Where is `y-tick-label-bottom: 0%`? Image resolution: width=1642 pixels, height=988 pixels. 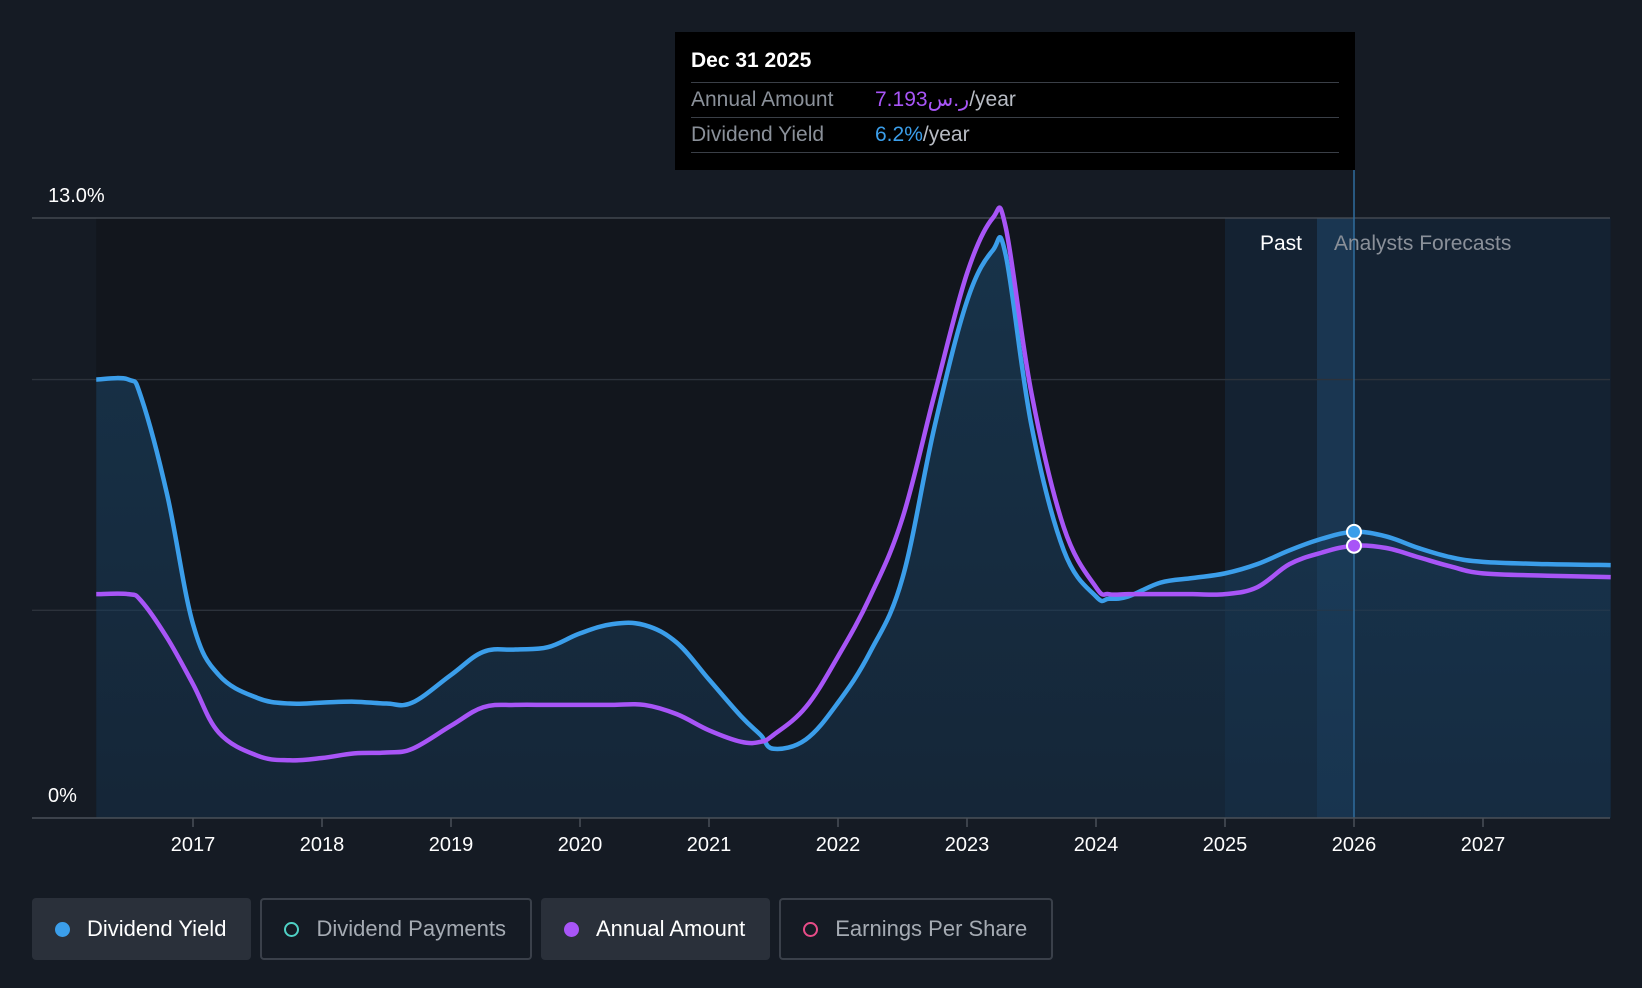 y-tick-label-bottom: 0% is located at coordinates (62, 796).